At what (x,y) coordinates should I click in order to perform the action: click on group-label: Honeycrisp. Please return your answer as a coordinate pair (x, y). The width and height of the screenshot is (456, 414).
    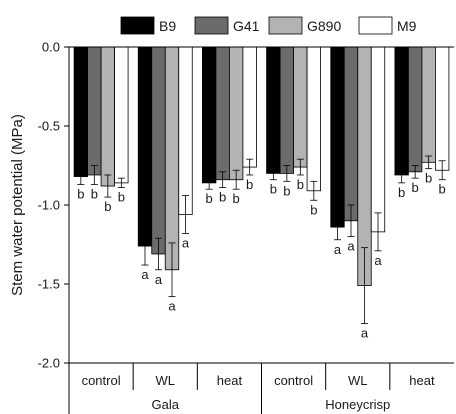
    Looking at the image, I should click on (357, 404).